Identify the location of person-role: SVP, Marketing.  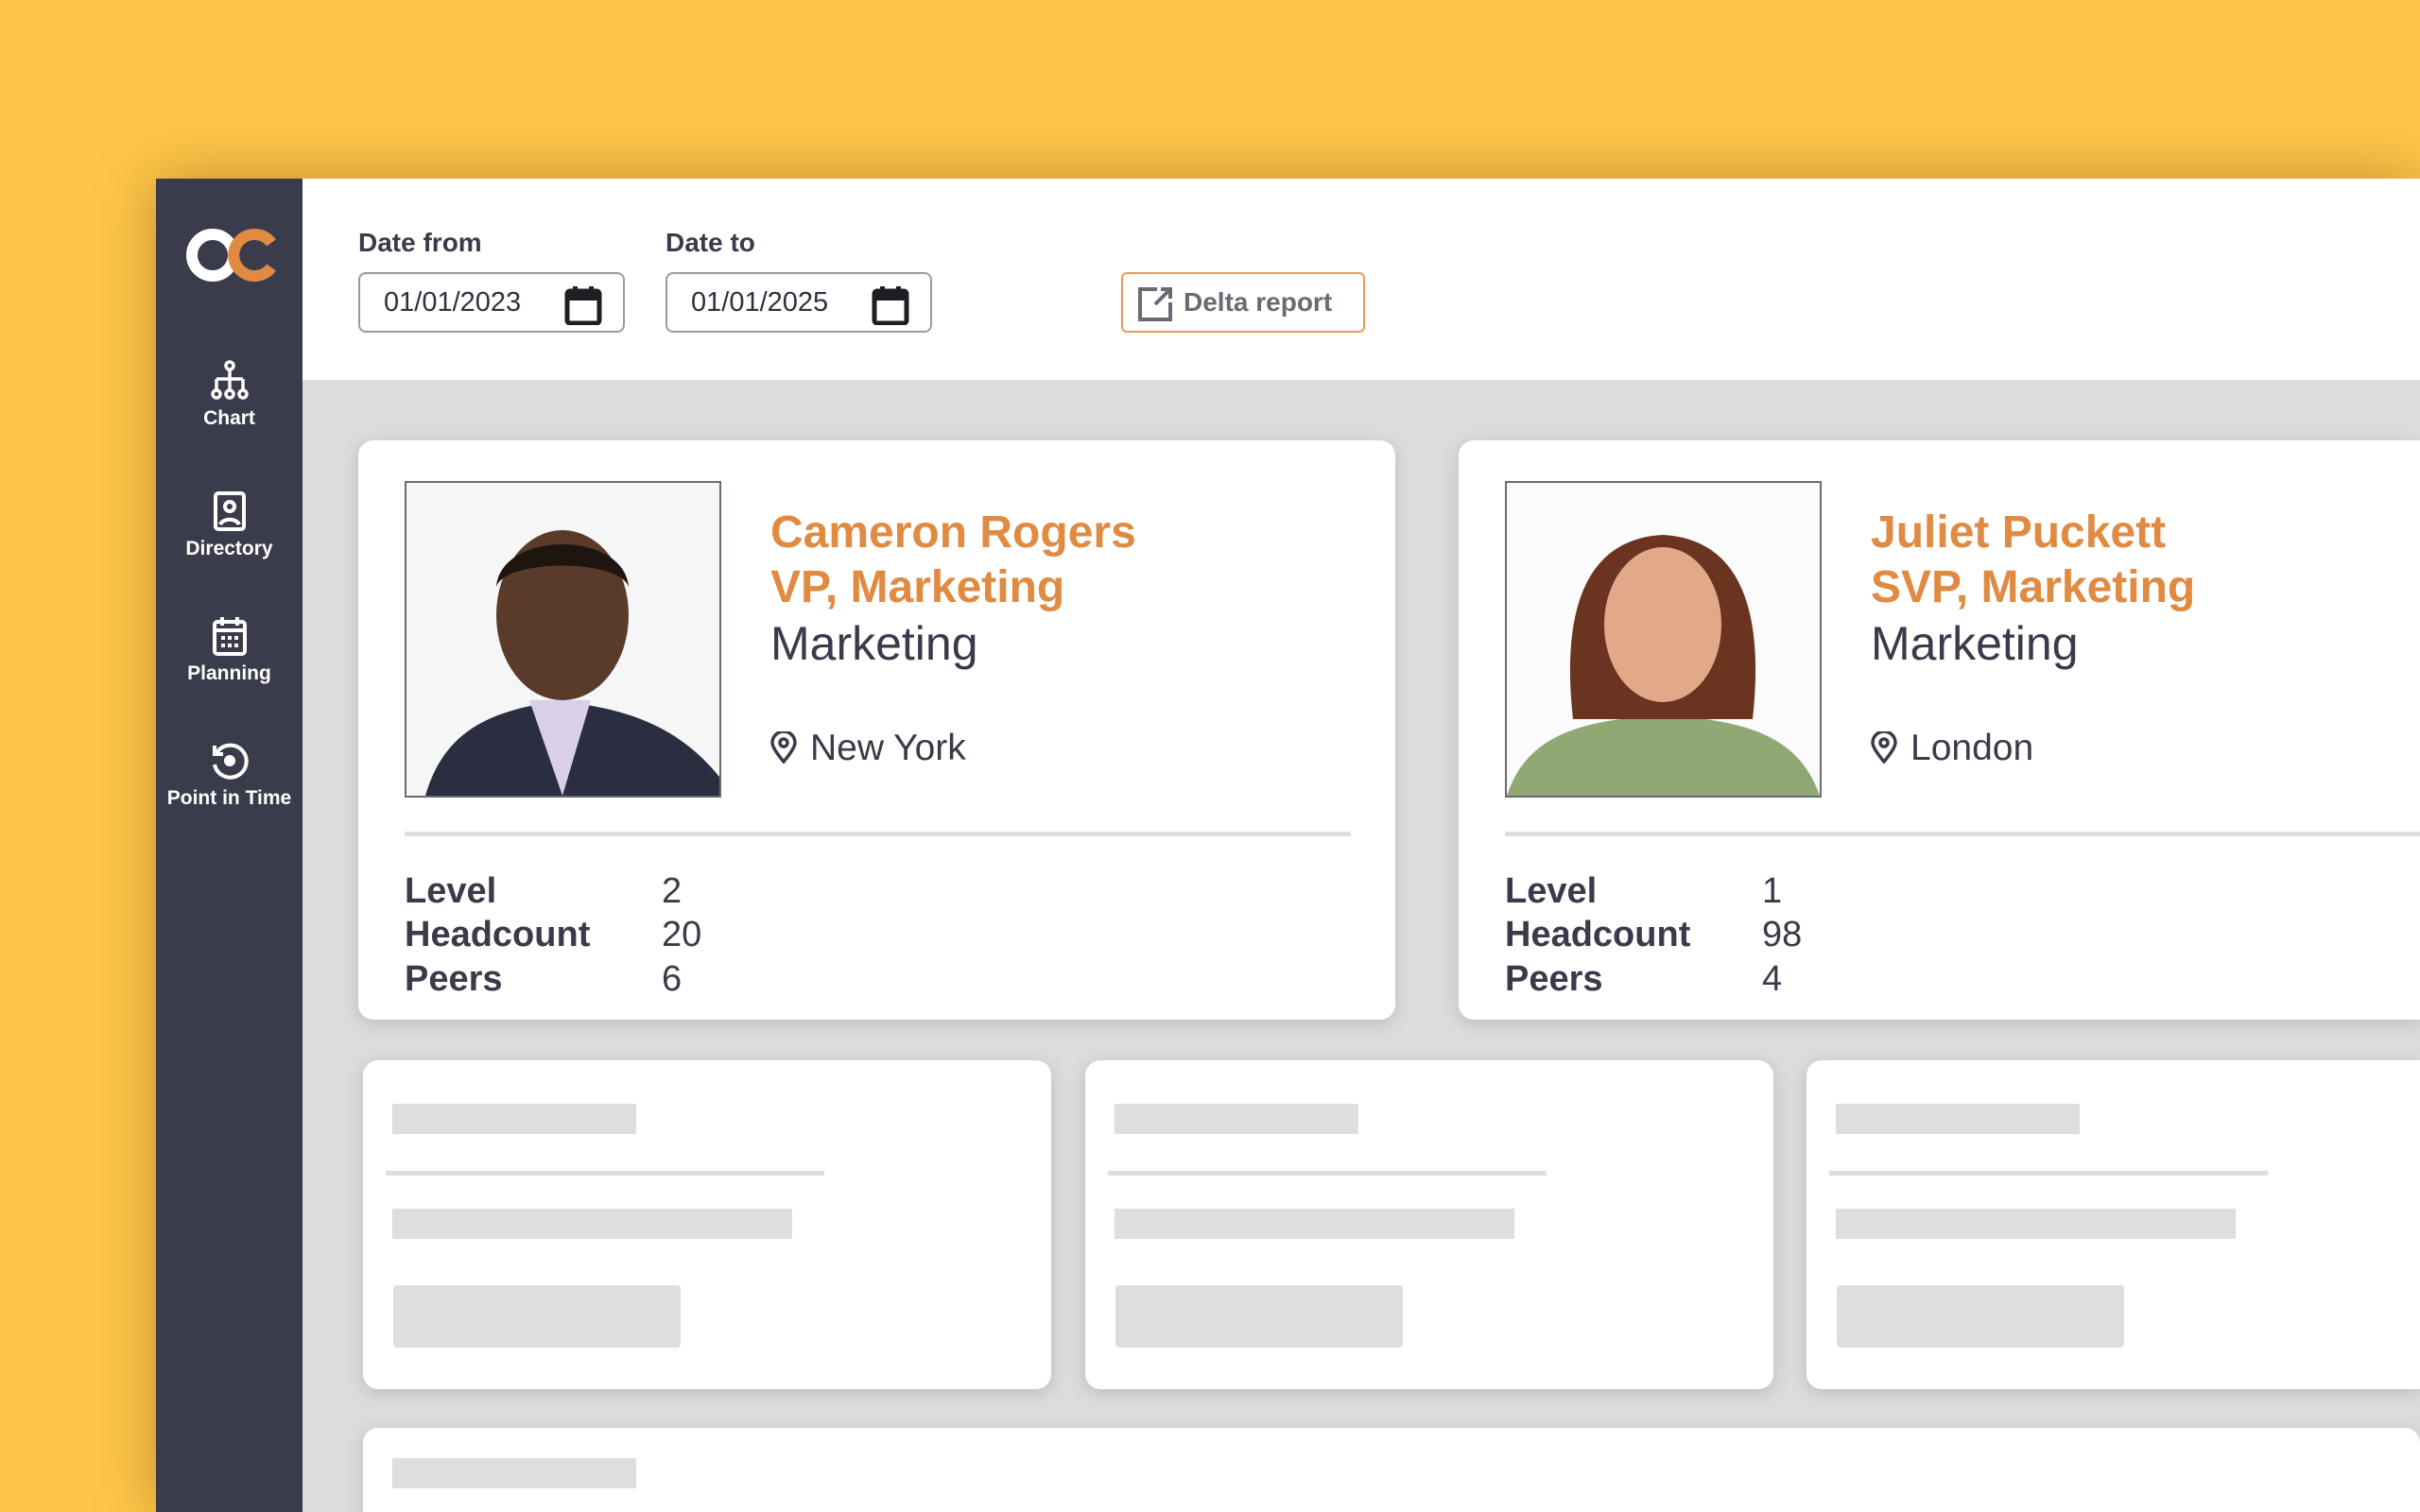
(2033, 587).